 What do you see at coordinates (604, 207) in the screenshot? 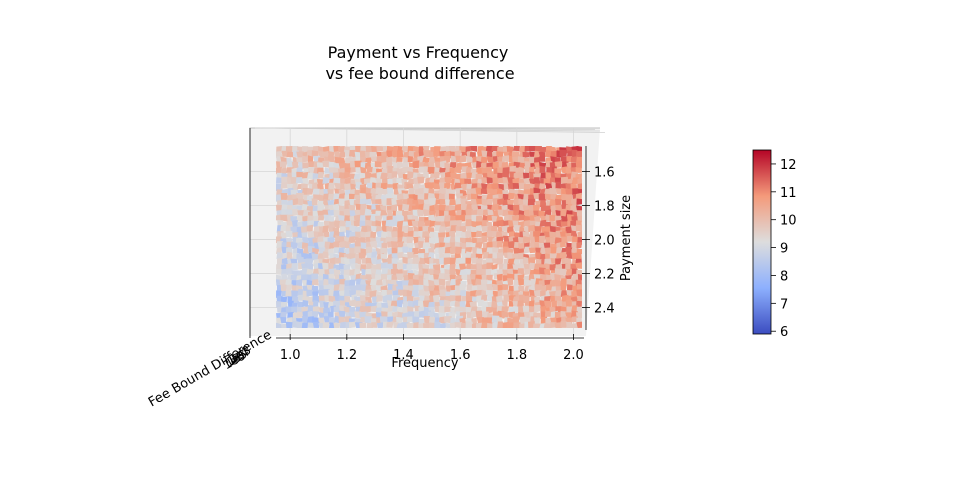
I see `y-tick-label: 1.8` at bounding box center [604, 207].